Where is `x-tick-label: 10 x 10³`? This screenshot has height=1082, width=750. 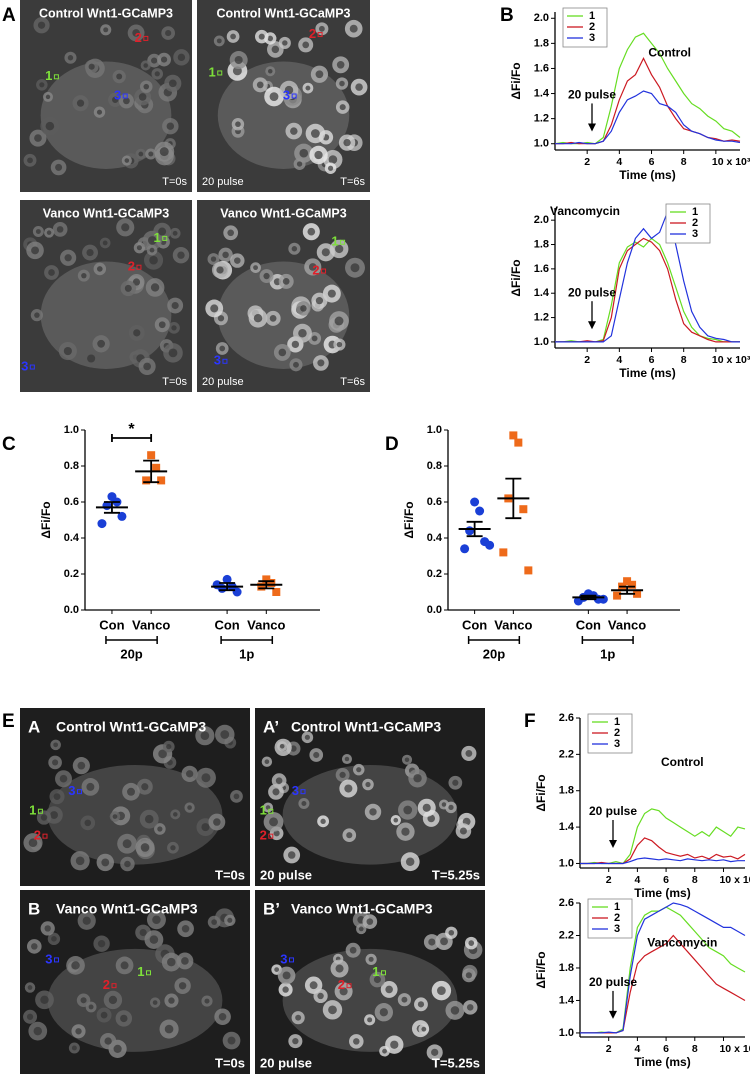
x-tick-label: 10 x 10³ is located at coordinates (734, 880).